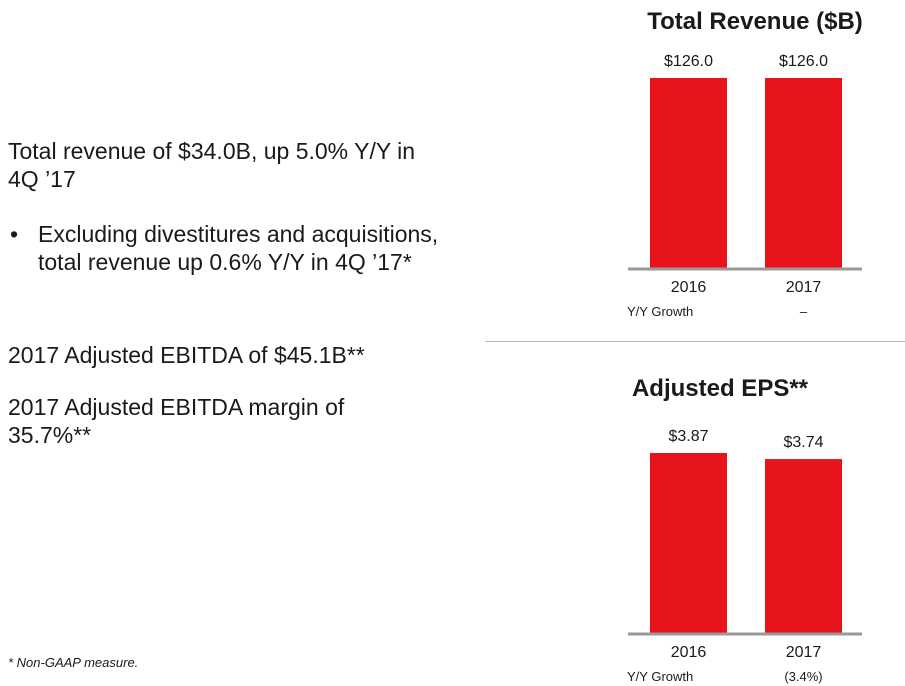  Describe the element at coordinates (695, 341) in the screenshot. I see `divider` at that location.